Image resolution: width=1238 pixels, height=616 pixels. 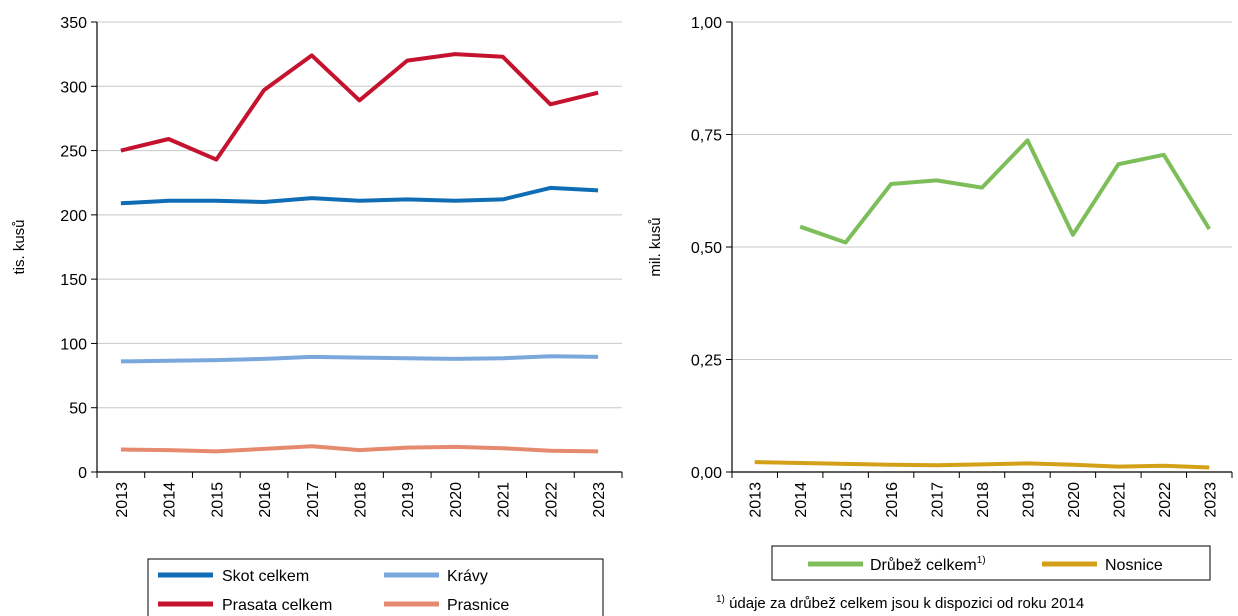 What do you see at coordinates (706, 136) in the screenshot?
I see `right-y-tick-label: 0,75` at bounding box center [706, 136].